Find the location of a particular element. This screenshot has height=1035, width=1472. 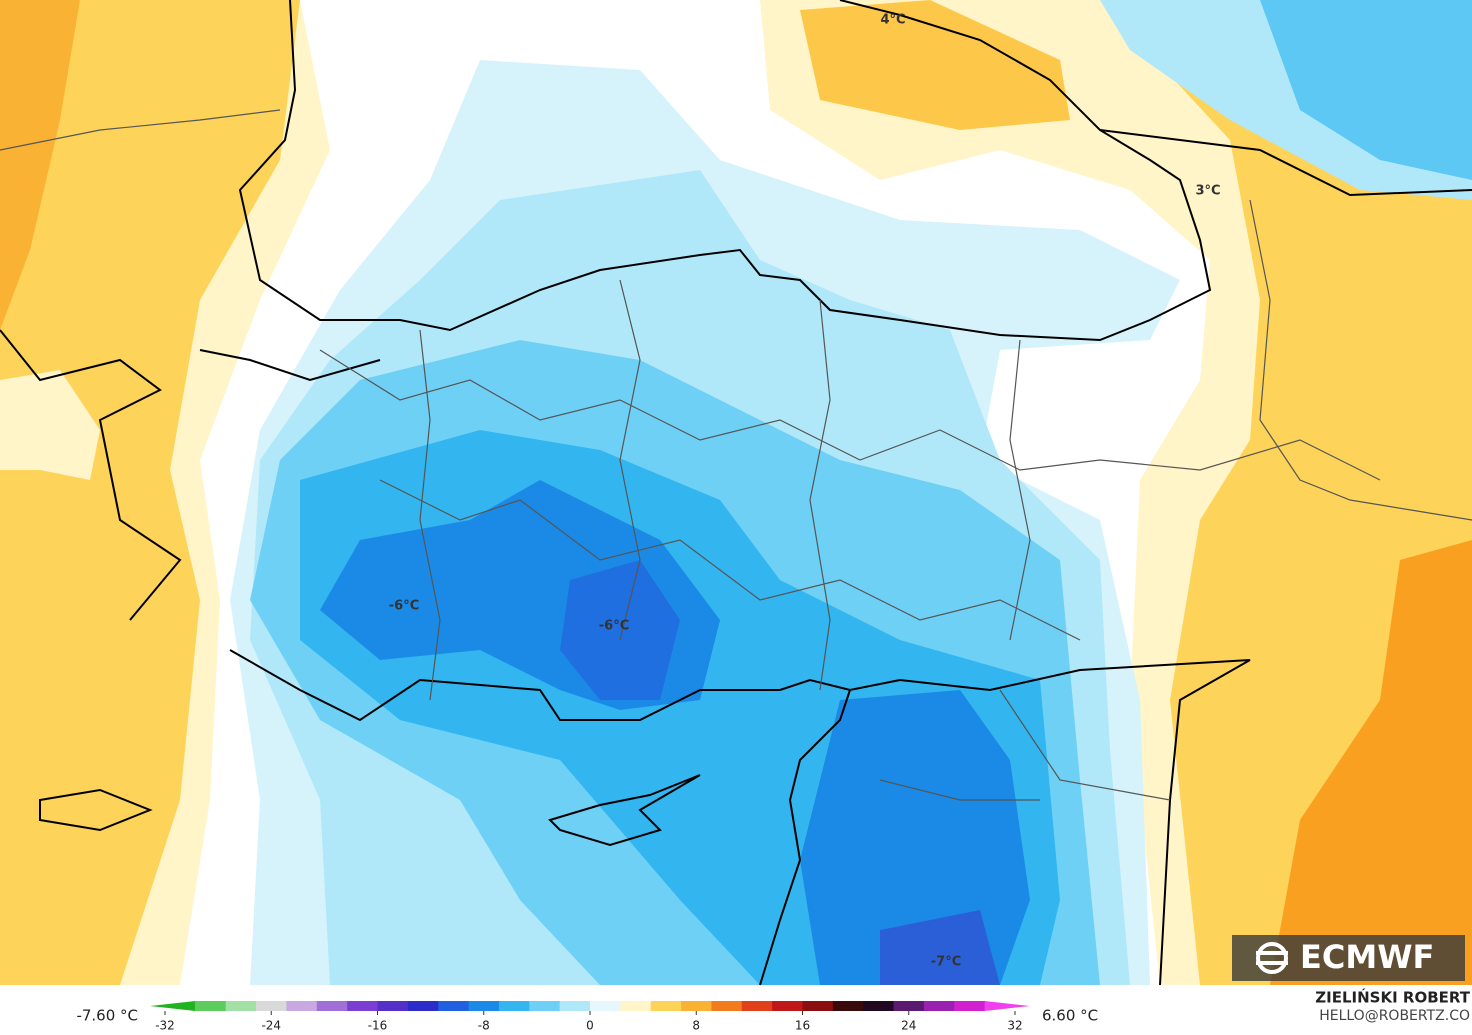

temperature-label: 4°C is located at coordinates (892, 20).